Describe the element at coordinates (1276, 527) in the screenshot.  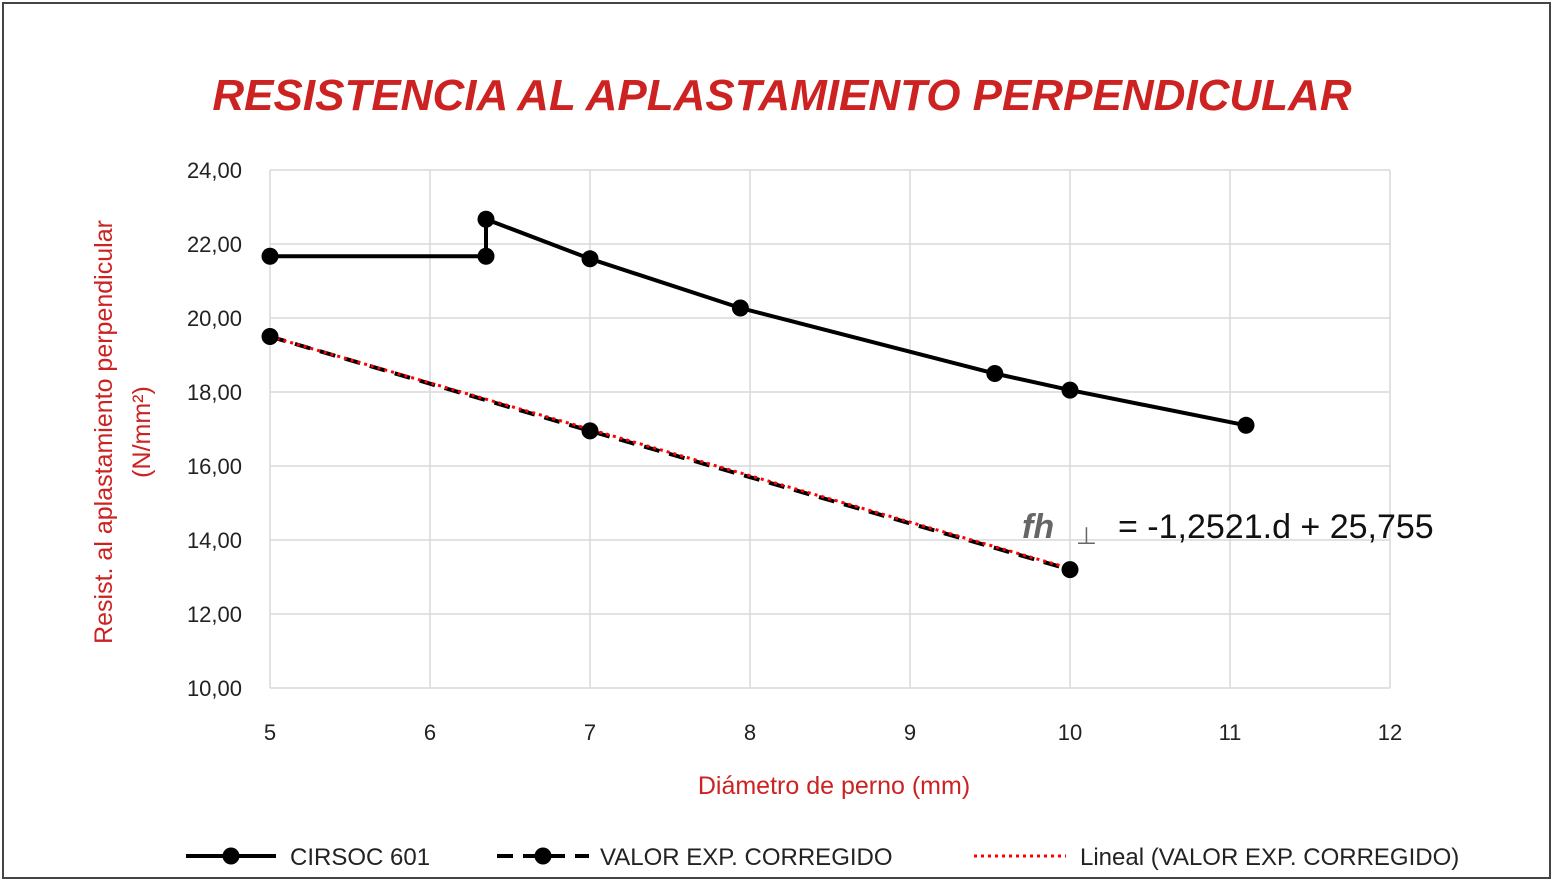
I see `equation-text: = -1,2521.d + 25,755` at that location.